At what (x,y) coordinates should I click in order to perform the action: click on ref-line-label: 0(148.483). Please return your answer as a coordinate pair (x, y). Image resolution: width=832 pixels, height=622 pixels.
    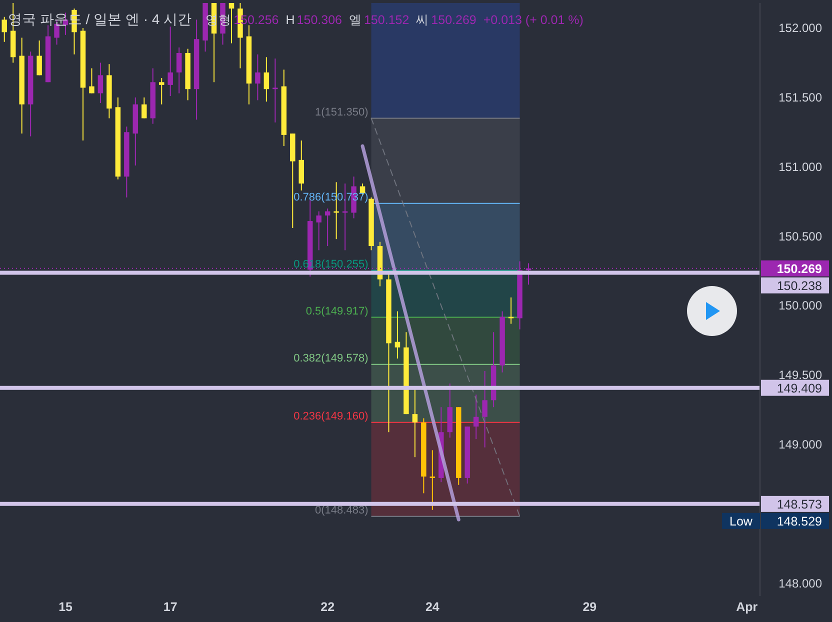
    Looking at the image, I should click on (341, 510).